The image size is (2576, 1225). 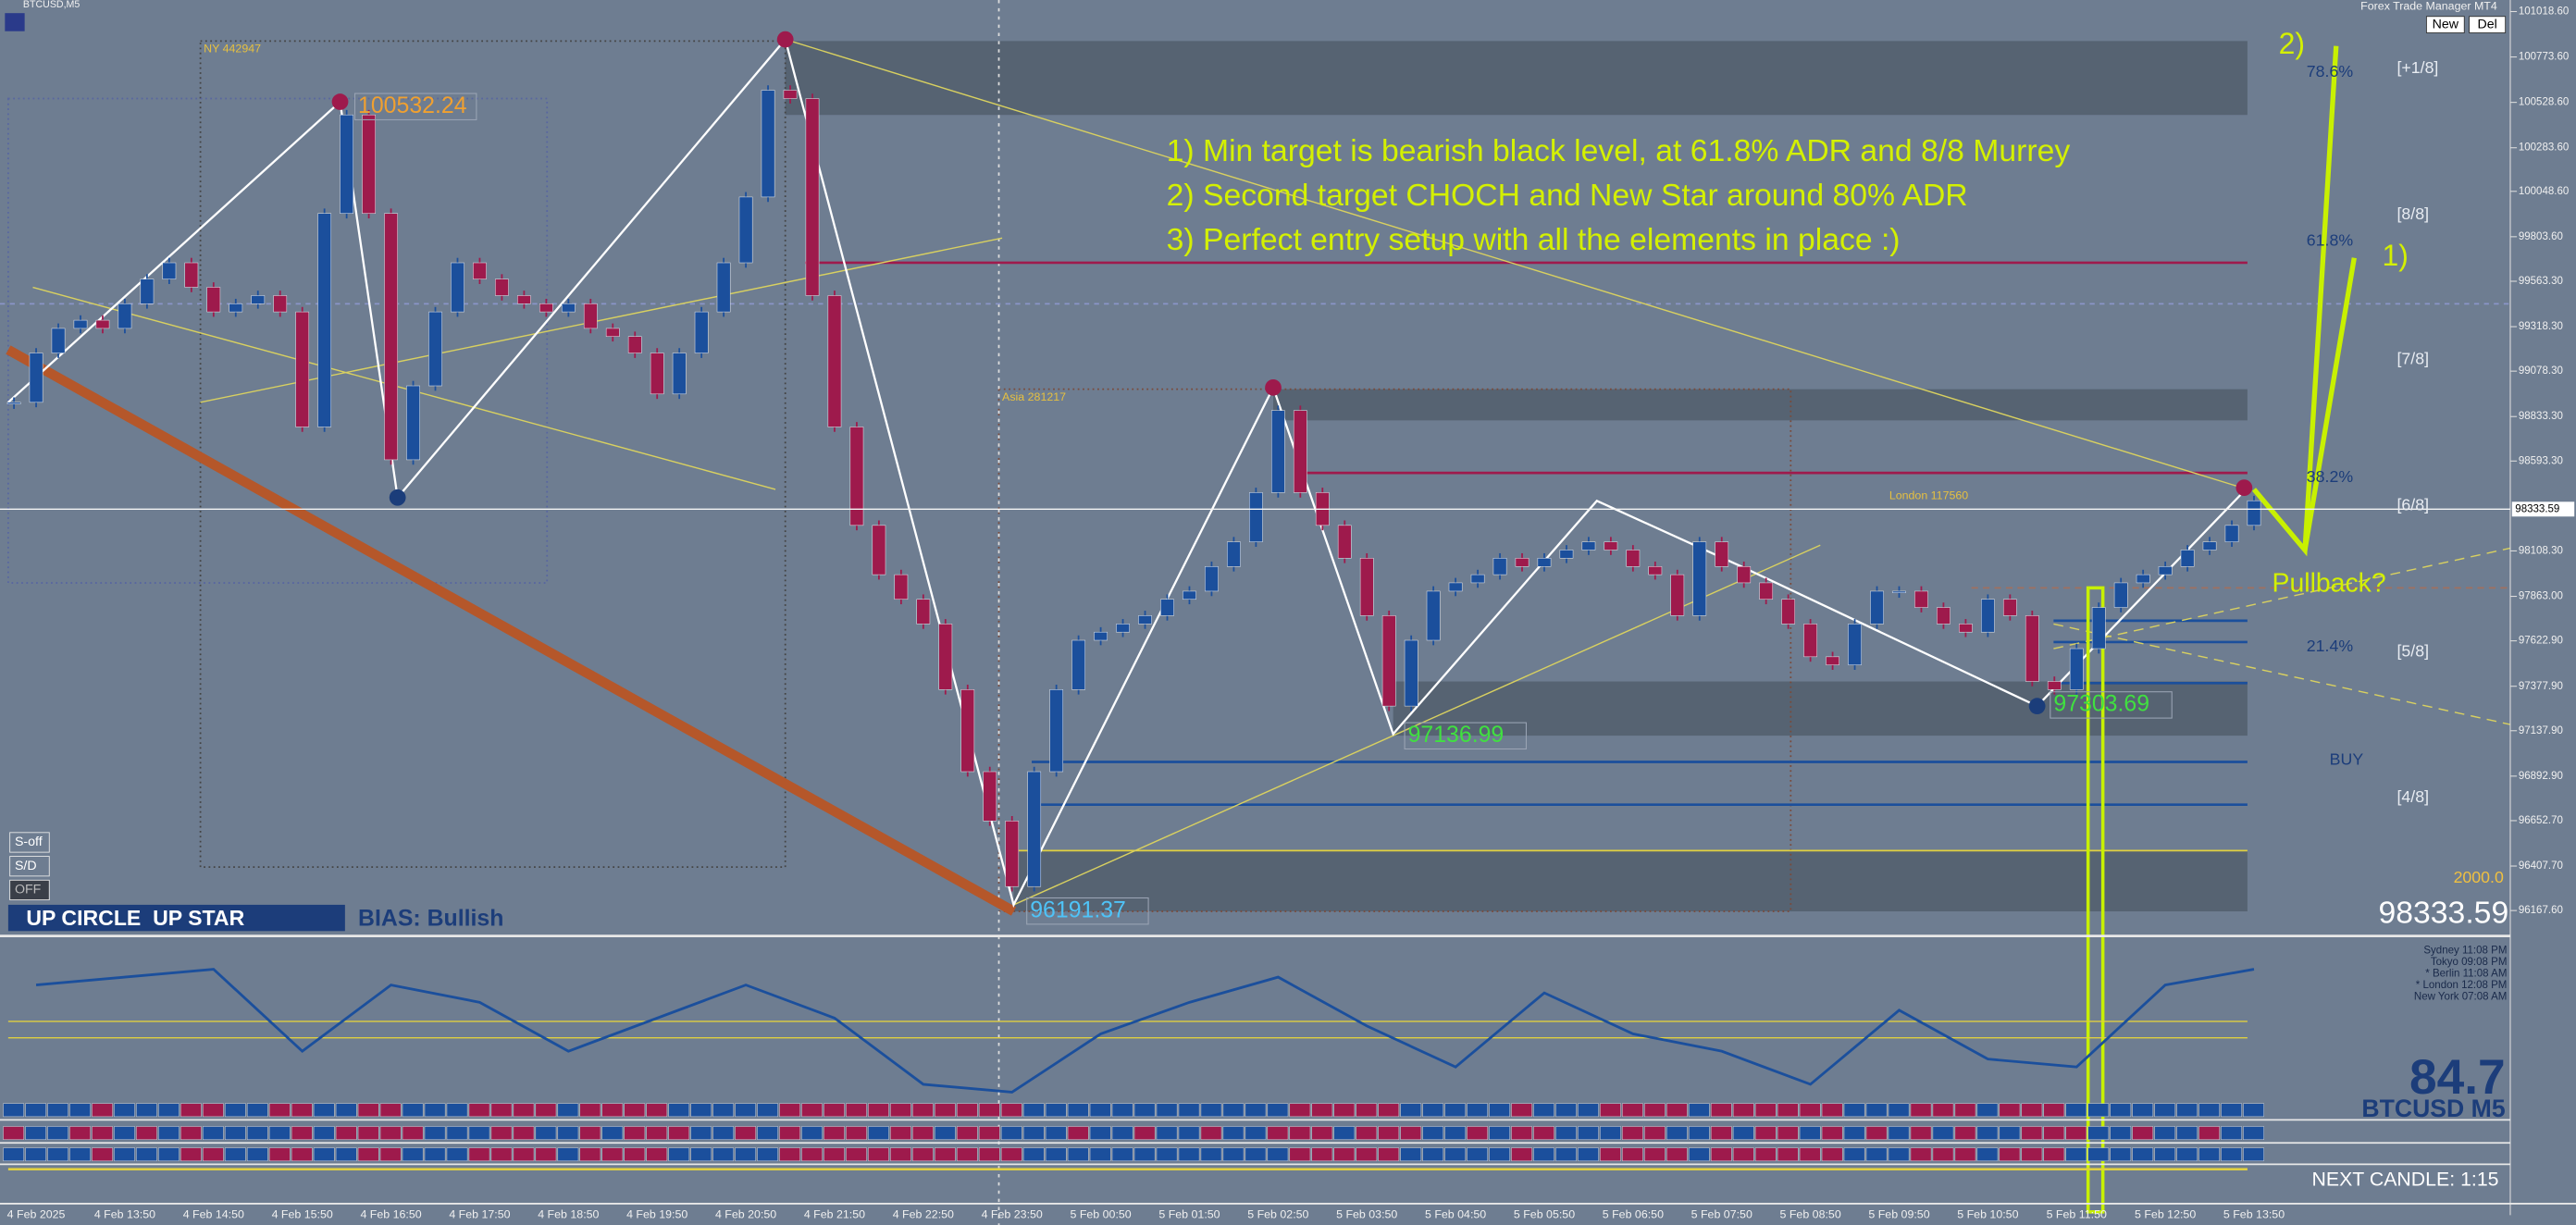 What do you see at coordinates (2417, 67) in the screenshot?
I see `murrey-label: [+1/8]` at bounding box center [2417, 67].